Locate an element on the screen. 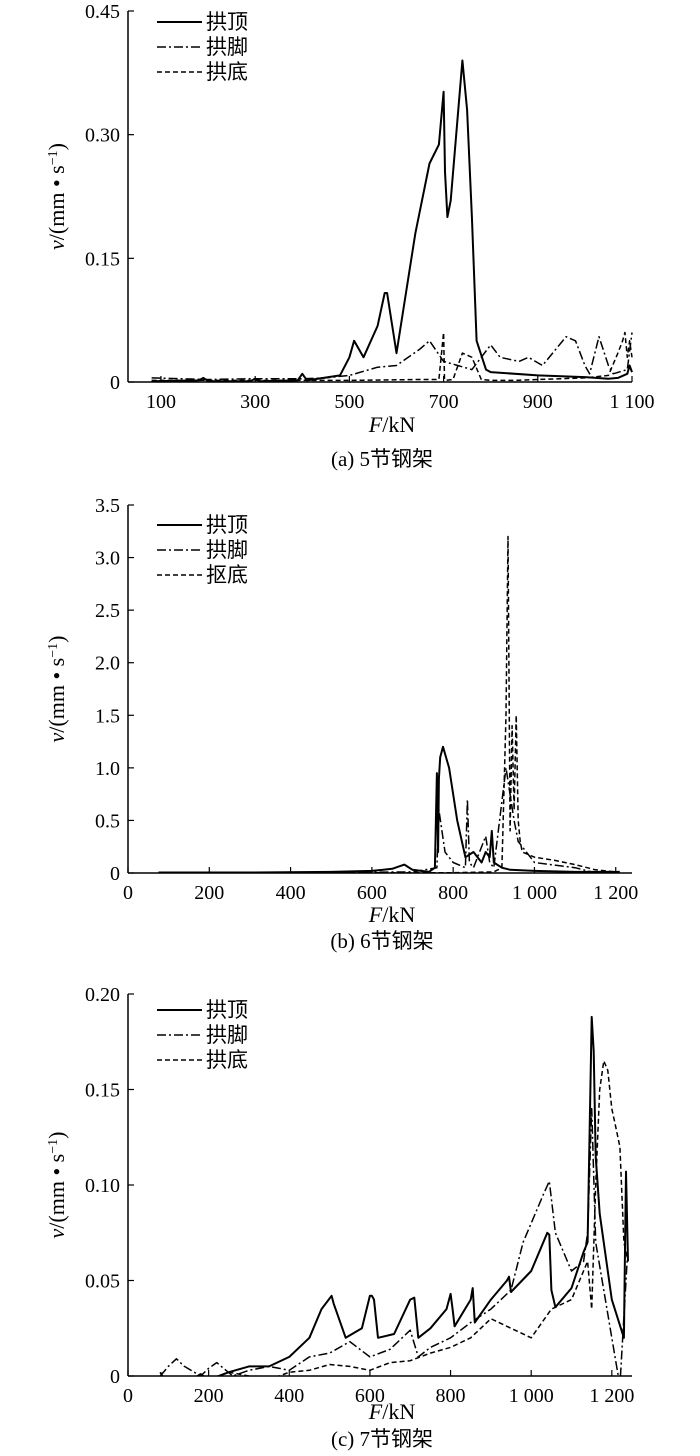  y-tick-label: 2.5 is located at coordinates (107, 611).